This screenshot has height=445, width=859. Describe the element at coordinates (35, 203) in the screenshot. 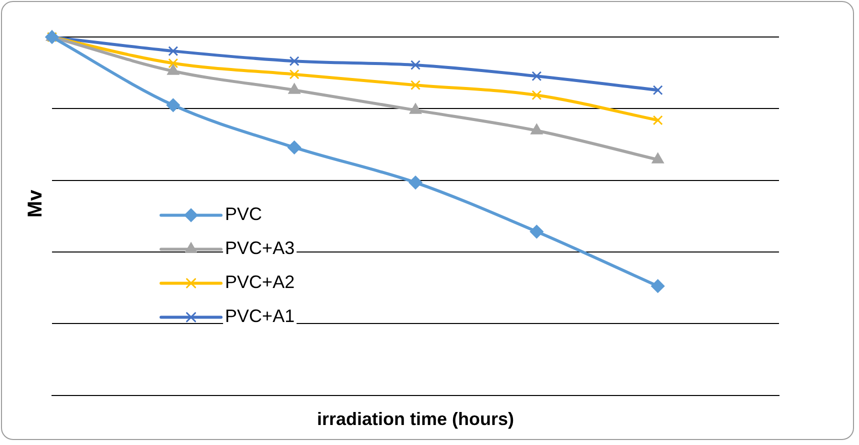

I see `y-axis-title: Mv` at that location.